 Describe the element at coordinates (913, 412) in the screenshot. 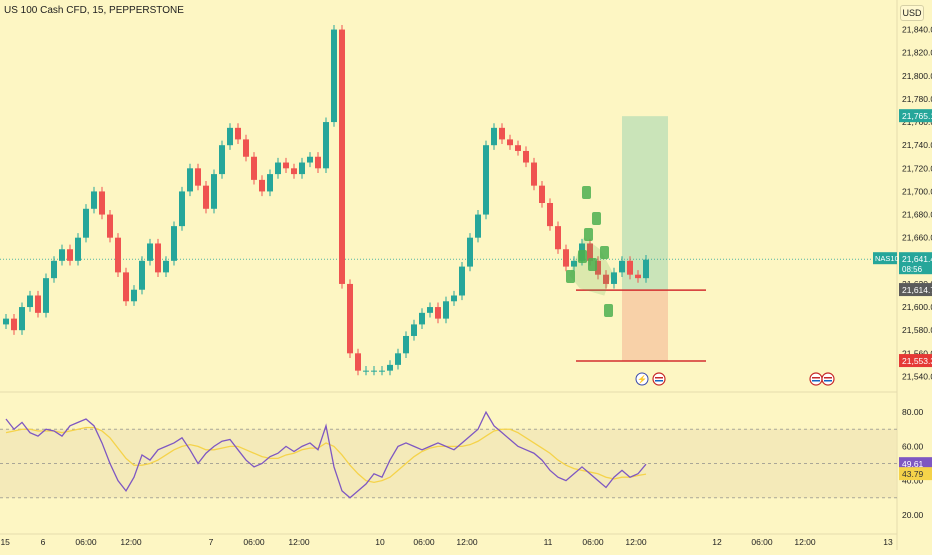

I see `rsi-tick-label: 80.00` at that location.